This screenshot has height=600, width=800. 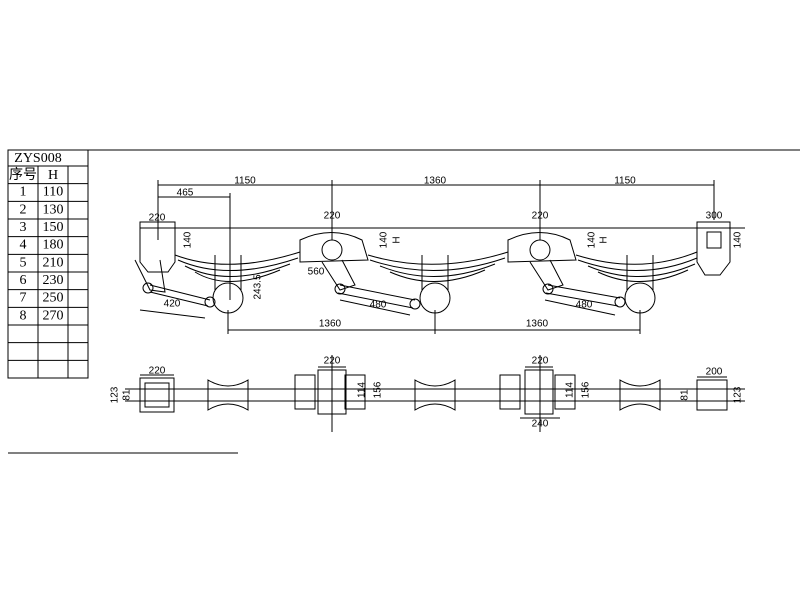 What do you see at coordinates (23, 227) in the screenshot?
I see `table-cell: 3` at bounding box center [23, 227].